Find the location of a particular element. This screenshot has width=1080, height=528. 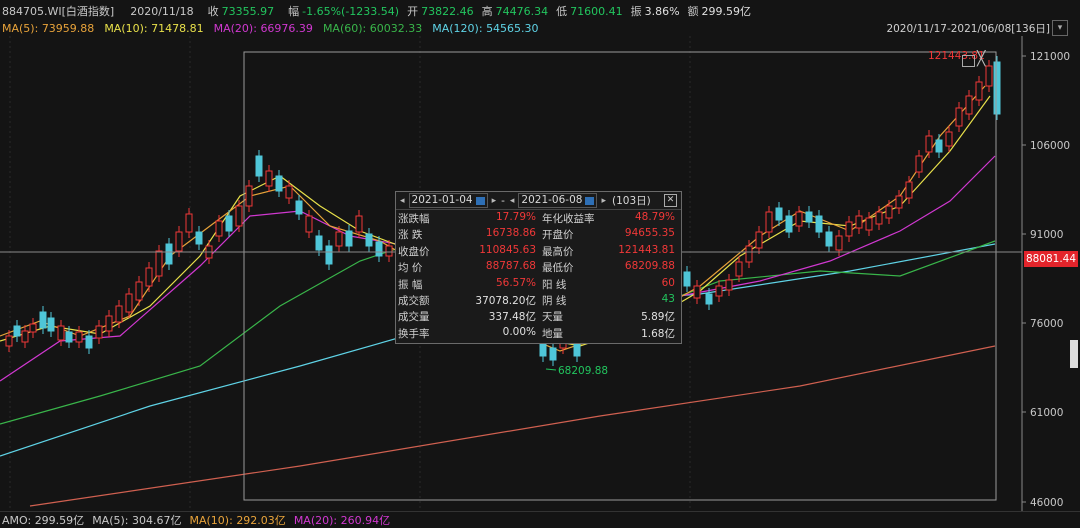

next-arrow-icon-2: ▸ is located at coordinates (603, 200).